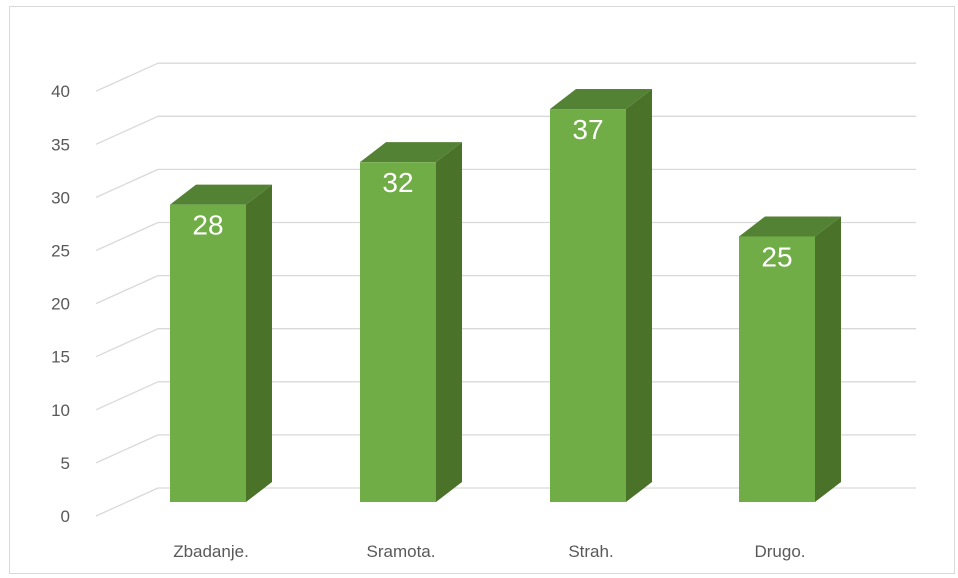 This screenshot has height=578, width=958. Describe the element at coordinates (776, 257) in the screenshot. I see `data-label: 25` at that location.